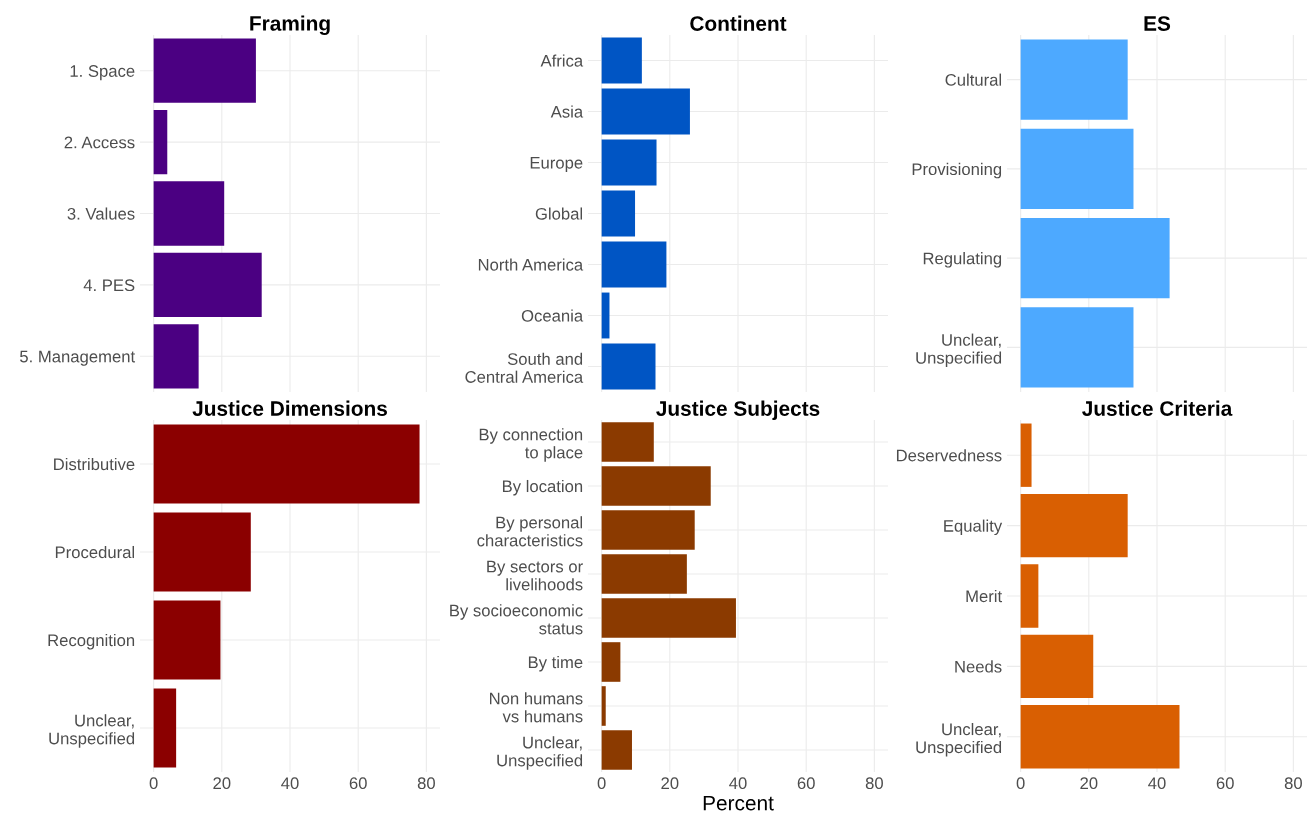 The width and height of the screenshot is (1316, 815). Describe the element at coordinates (738, 803) in the screenshot. I see `x-axis-title: Percent` at that location.